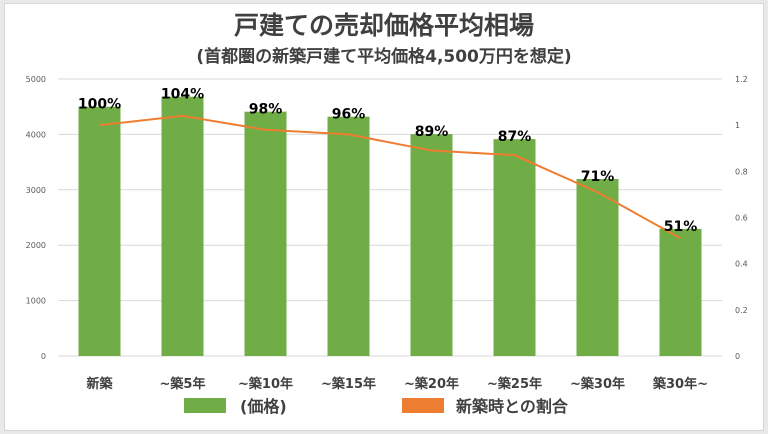 This screenshot has width=768, height=434. I want to click on legend-swatch-price, so click(205, 405).